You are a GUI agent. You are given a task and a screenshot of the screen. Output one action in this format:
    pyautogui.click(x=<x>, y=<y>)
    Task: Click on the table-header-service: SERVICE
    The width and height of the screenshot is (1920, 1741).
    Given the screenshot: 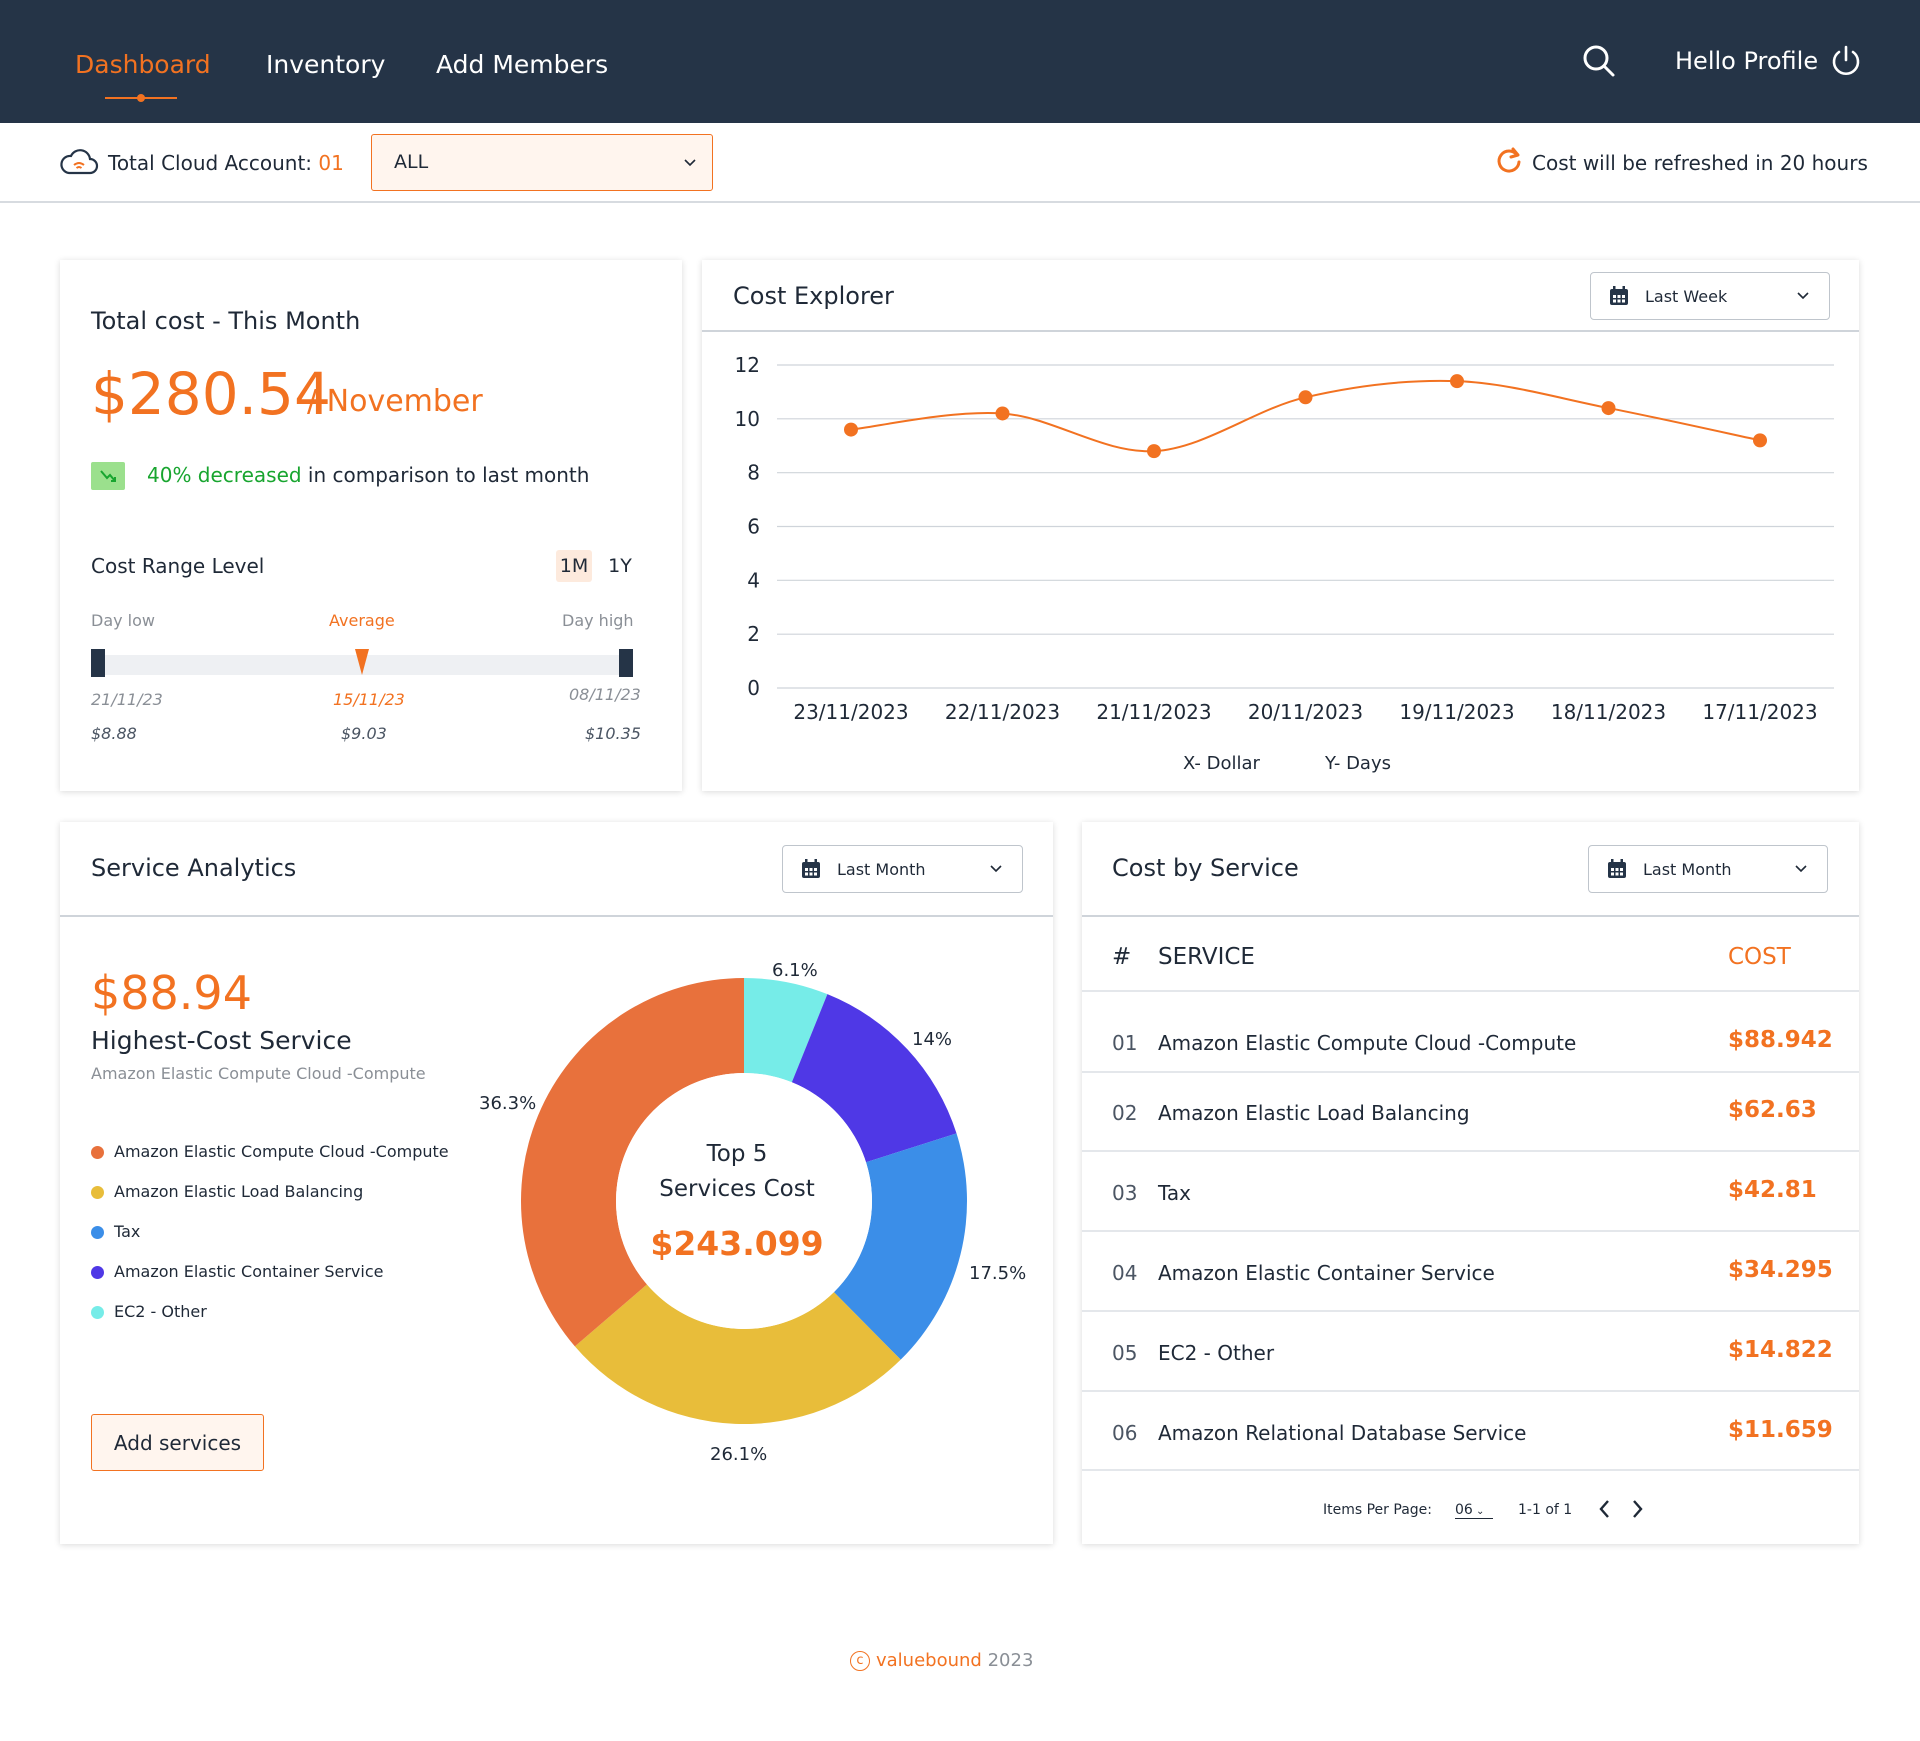 What is the action you would take?
    pyautogui.click(x=1206, y=957)
    